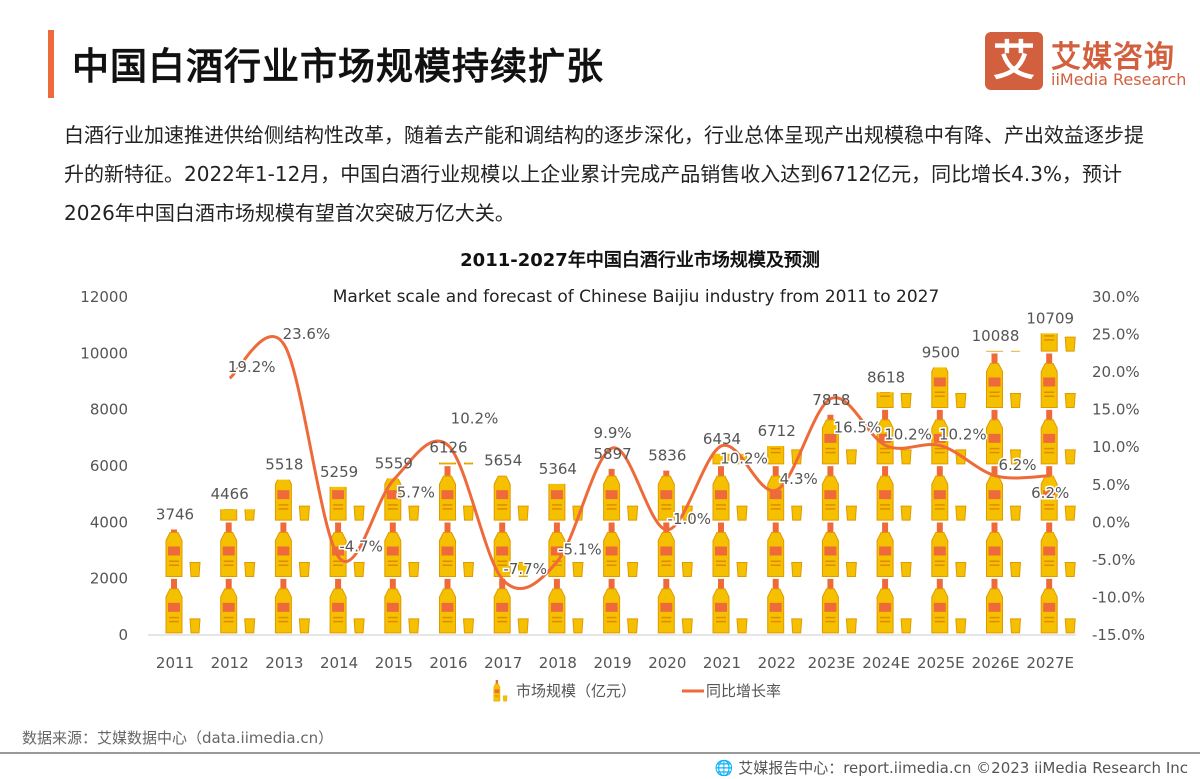 This screenshot has height=779, width=1200. What do you see at coordinates (104, 353) in the screenshot?
I see `left-axis-tick: 10000` at bounding box center [104, 353].